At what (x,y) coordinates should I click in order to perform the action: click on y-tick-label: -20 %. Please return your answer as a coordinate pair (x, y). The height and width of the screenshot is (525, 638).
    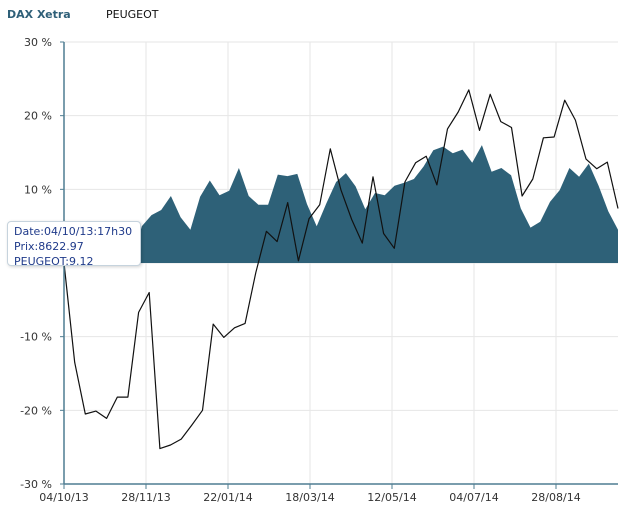
    Looking at the image, I should click on (36, 410).